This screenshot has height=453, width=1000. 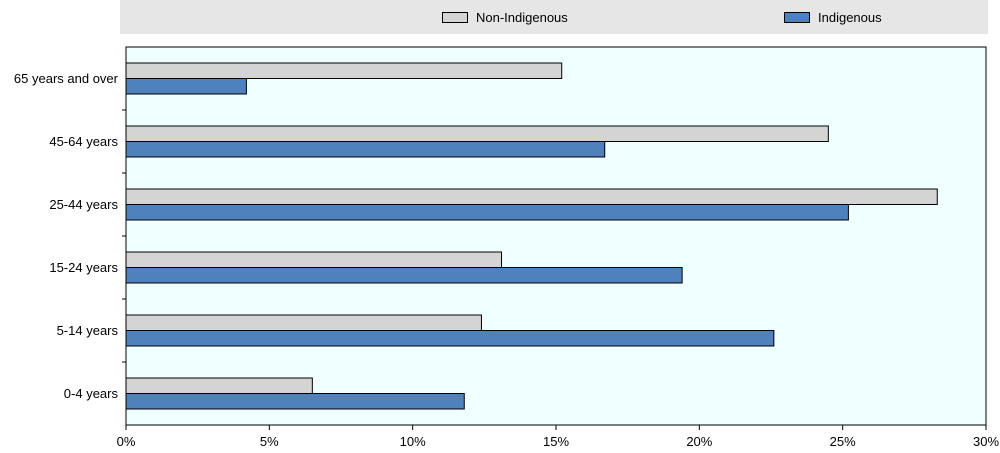 I want to click on category-label: 65 years and over, so click(x=66, y=78).